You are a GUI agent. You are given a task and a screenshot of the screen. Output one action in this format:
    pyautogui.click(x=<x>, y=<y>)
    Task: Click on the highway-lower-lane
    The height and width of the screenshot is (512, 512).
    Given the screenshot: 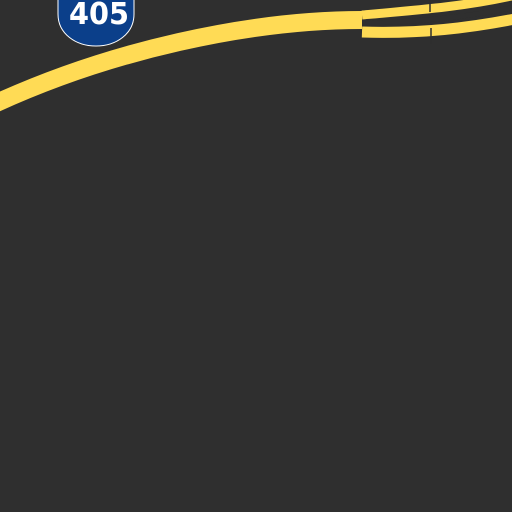 What is the action you would take?
    pyautogui.click(x=436, y=25)
    